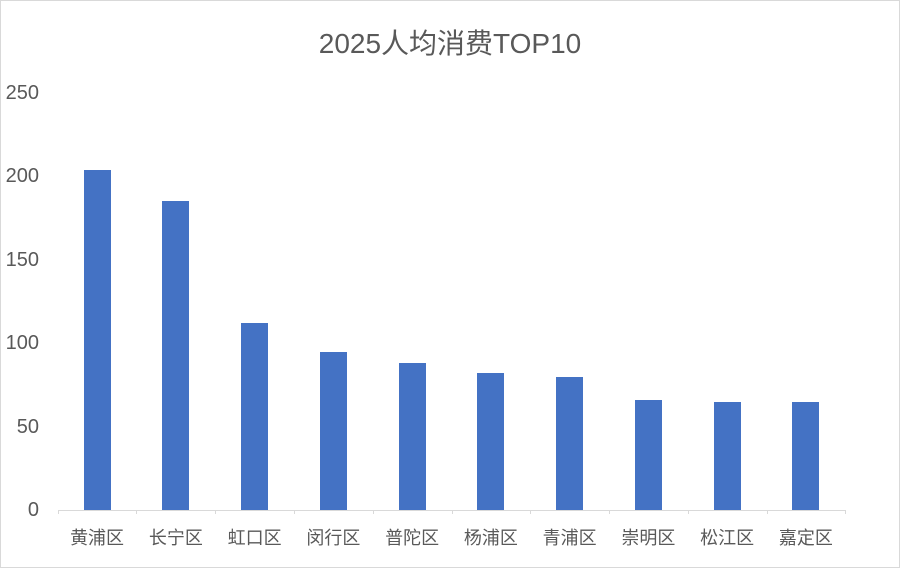  What do you see at coordinates (727, 538) in the screenshot?
I see `x-axis-label: 松江区` at bounding box center [727, 538].